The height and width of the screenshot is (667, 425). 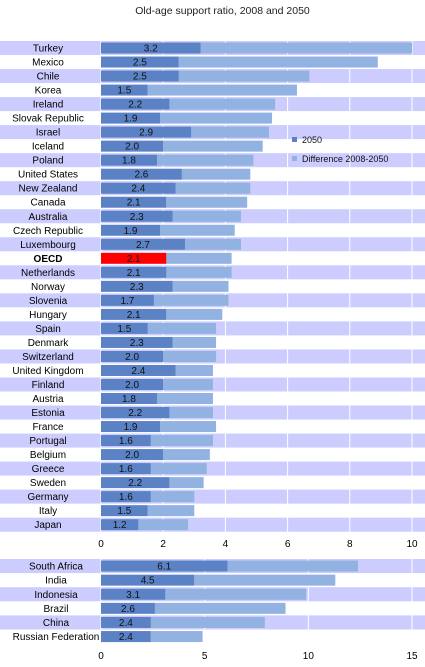 I want to click on data-label-norway: 2.3, so click(x=137, y=287).